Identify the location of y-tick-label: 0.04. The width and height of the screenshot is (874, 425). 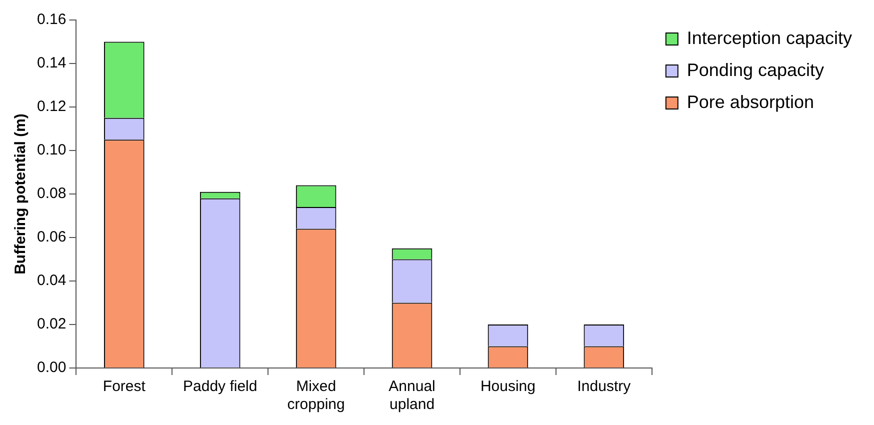
(51, 281).